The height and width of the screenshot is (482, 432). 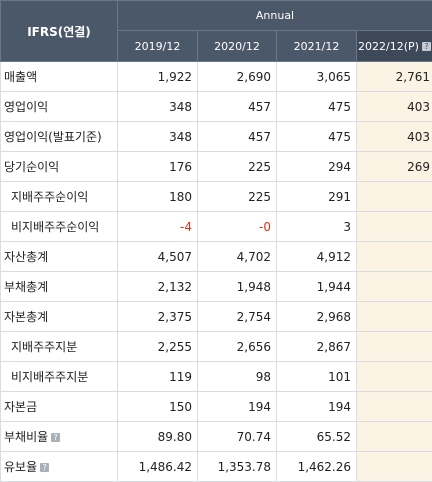 I want to click on cell: 119, so click(x=158, y=377).